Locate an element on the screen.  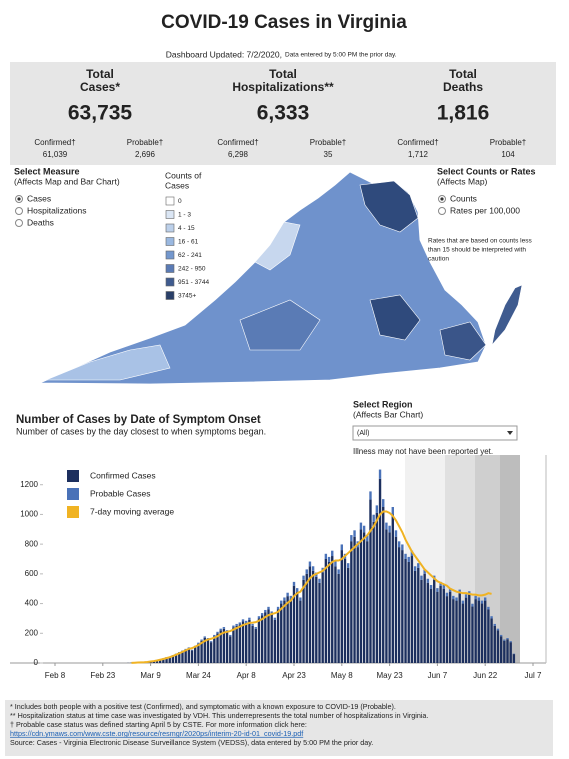
y-tick-label: 1000 is located at coordinates (29, 514).